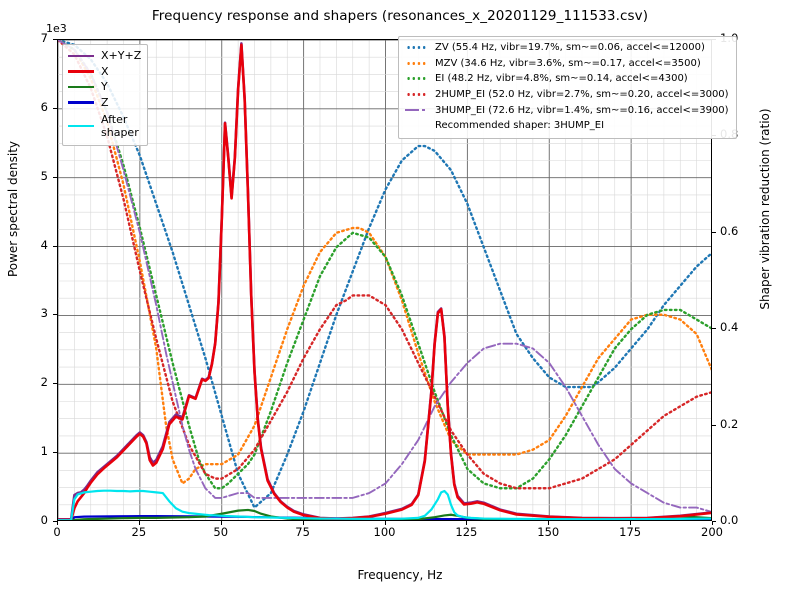 The height and width of the screenshot is (600, 800). What do you see at coordinates (44, 38) in the screenshot?
I see `y-axis-tick-label: 7` at bounding box center [44, 38].